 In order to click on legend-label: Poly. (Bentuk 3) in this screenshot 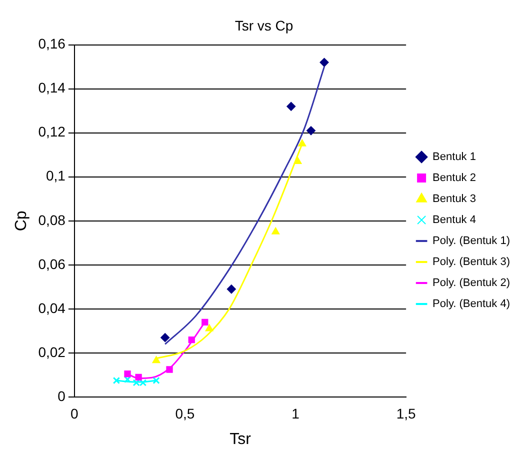, I will do `click(471, 262)`.